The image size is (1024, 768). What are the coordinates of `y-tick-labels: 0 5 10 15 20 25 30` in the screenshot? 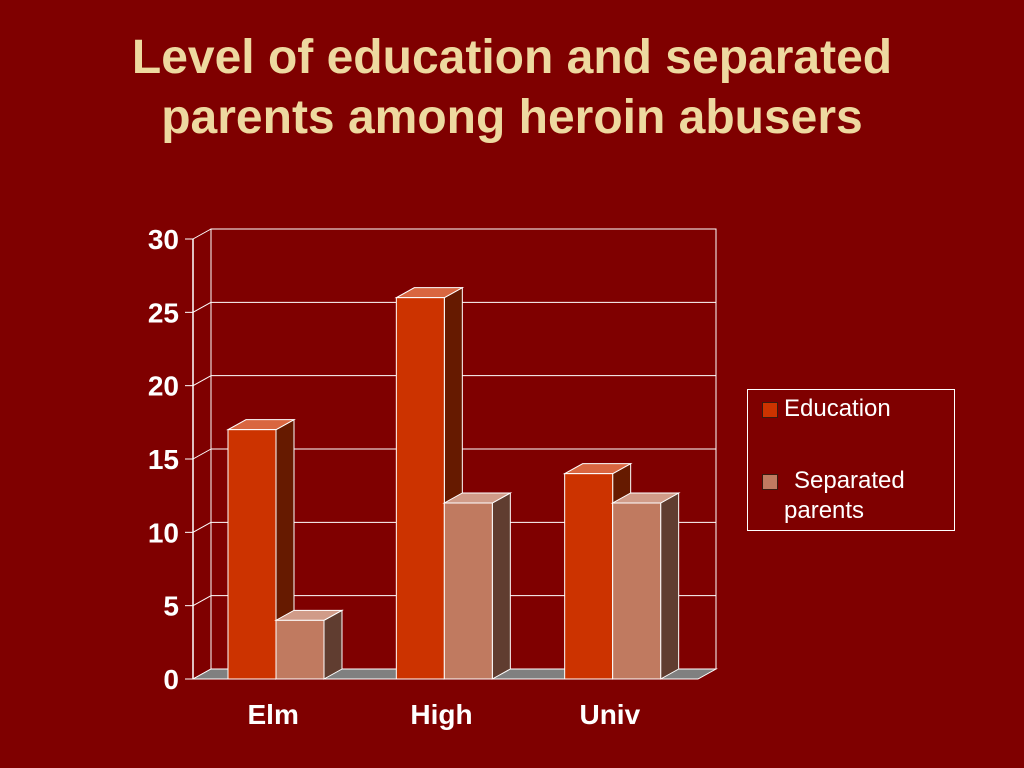 It's located at (163, 459).